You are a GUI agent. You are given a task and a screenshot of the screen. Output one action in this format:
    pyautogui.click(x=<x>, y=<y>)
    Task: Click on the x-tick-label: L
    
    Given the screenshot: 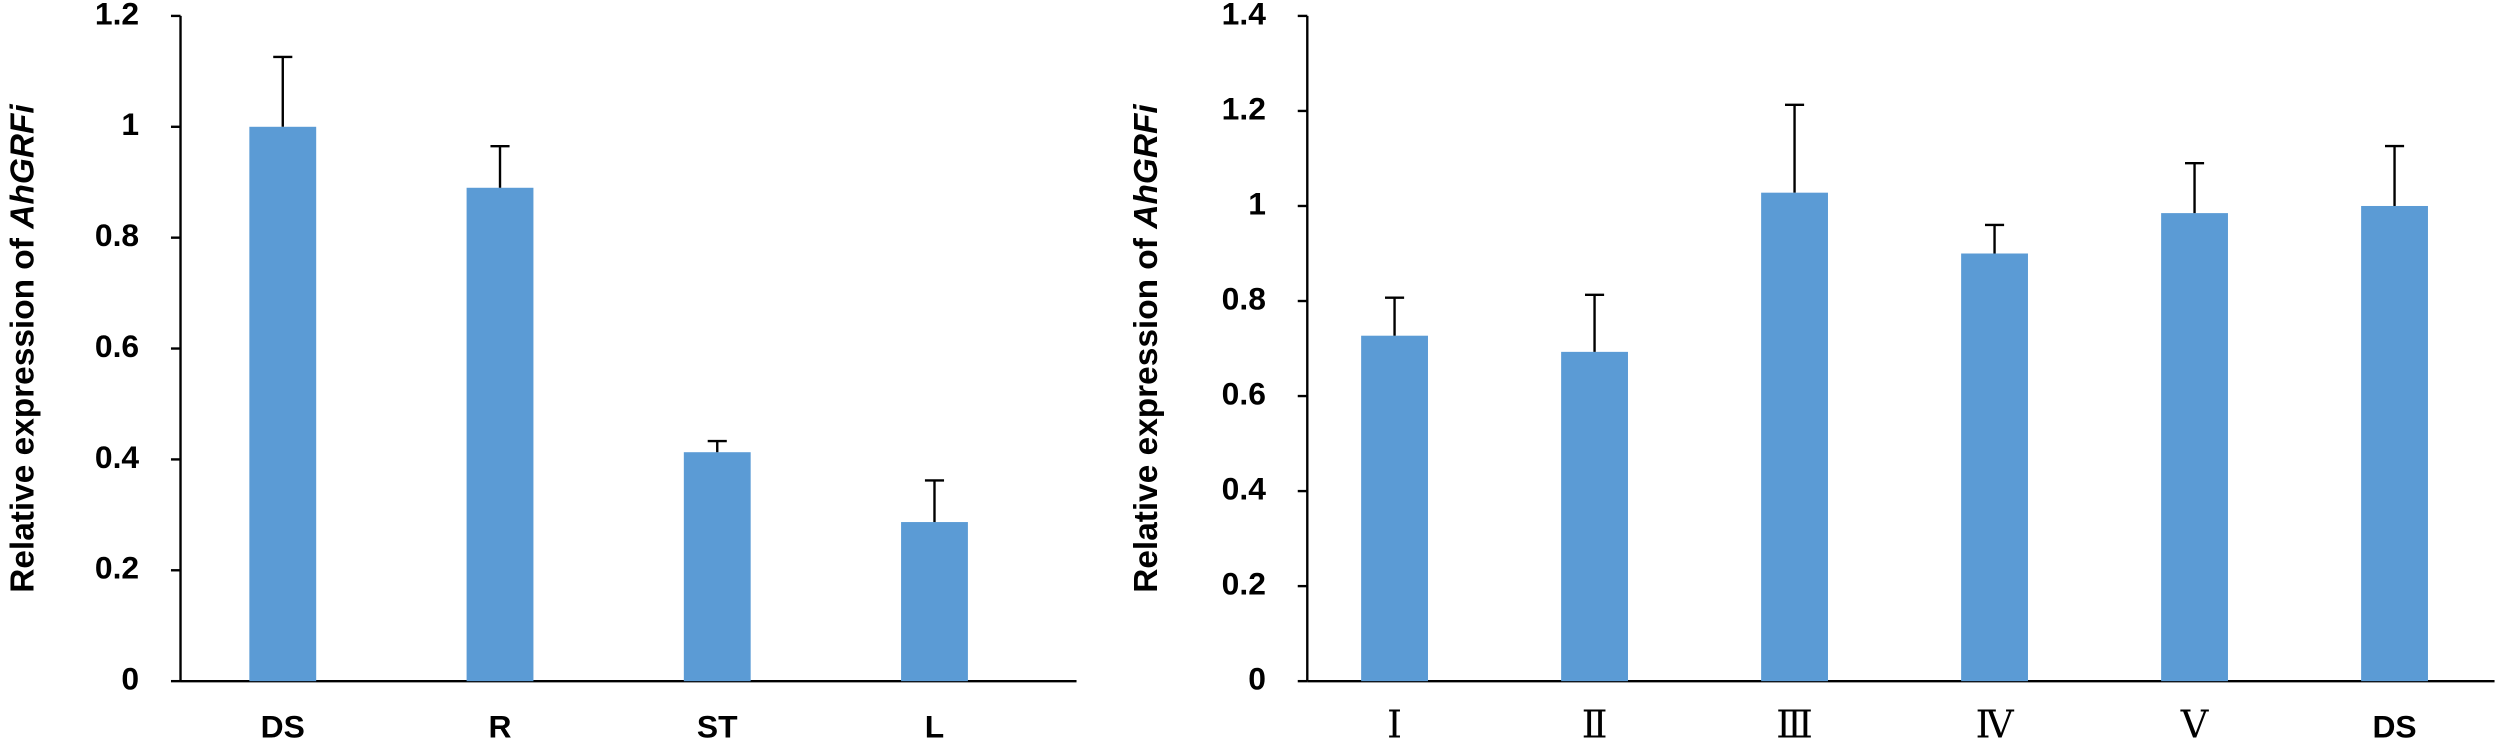 What is the action you would take?
    pyautogui.click(x=934, y=726)
    